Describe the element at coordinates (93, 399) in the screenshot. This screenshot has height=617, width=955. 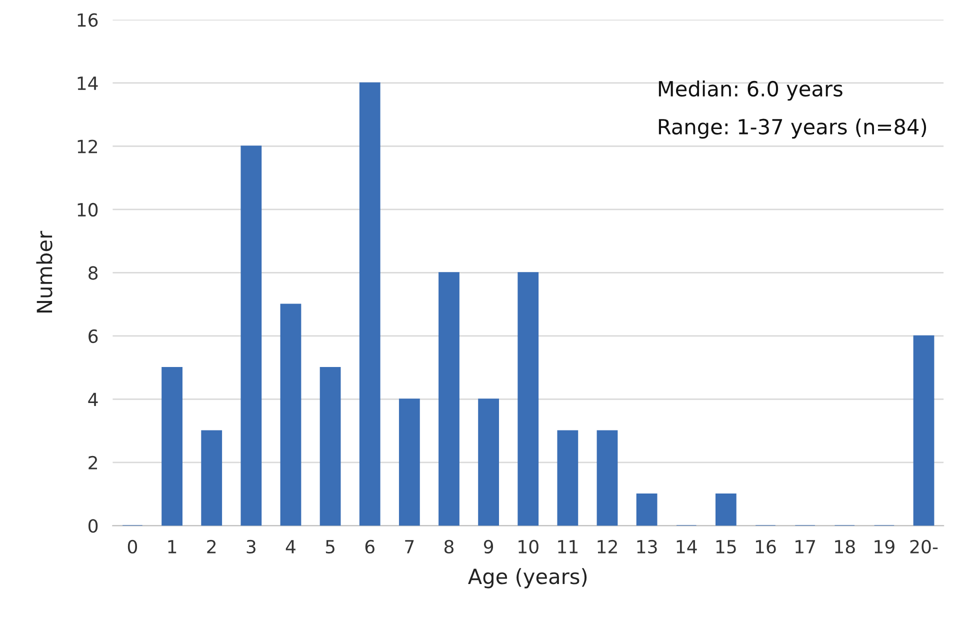
I see `y-tick-label: 4` at that location.